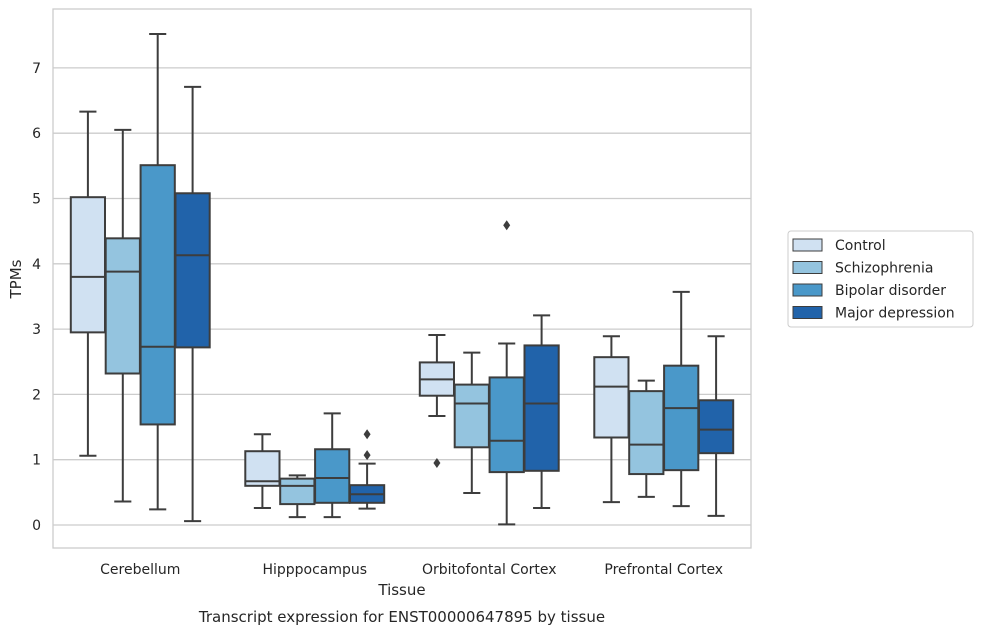 This screenshot has height=634, width=983. I want to click on y-tick-label: 5, so click(36, 200).